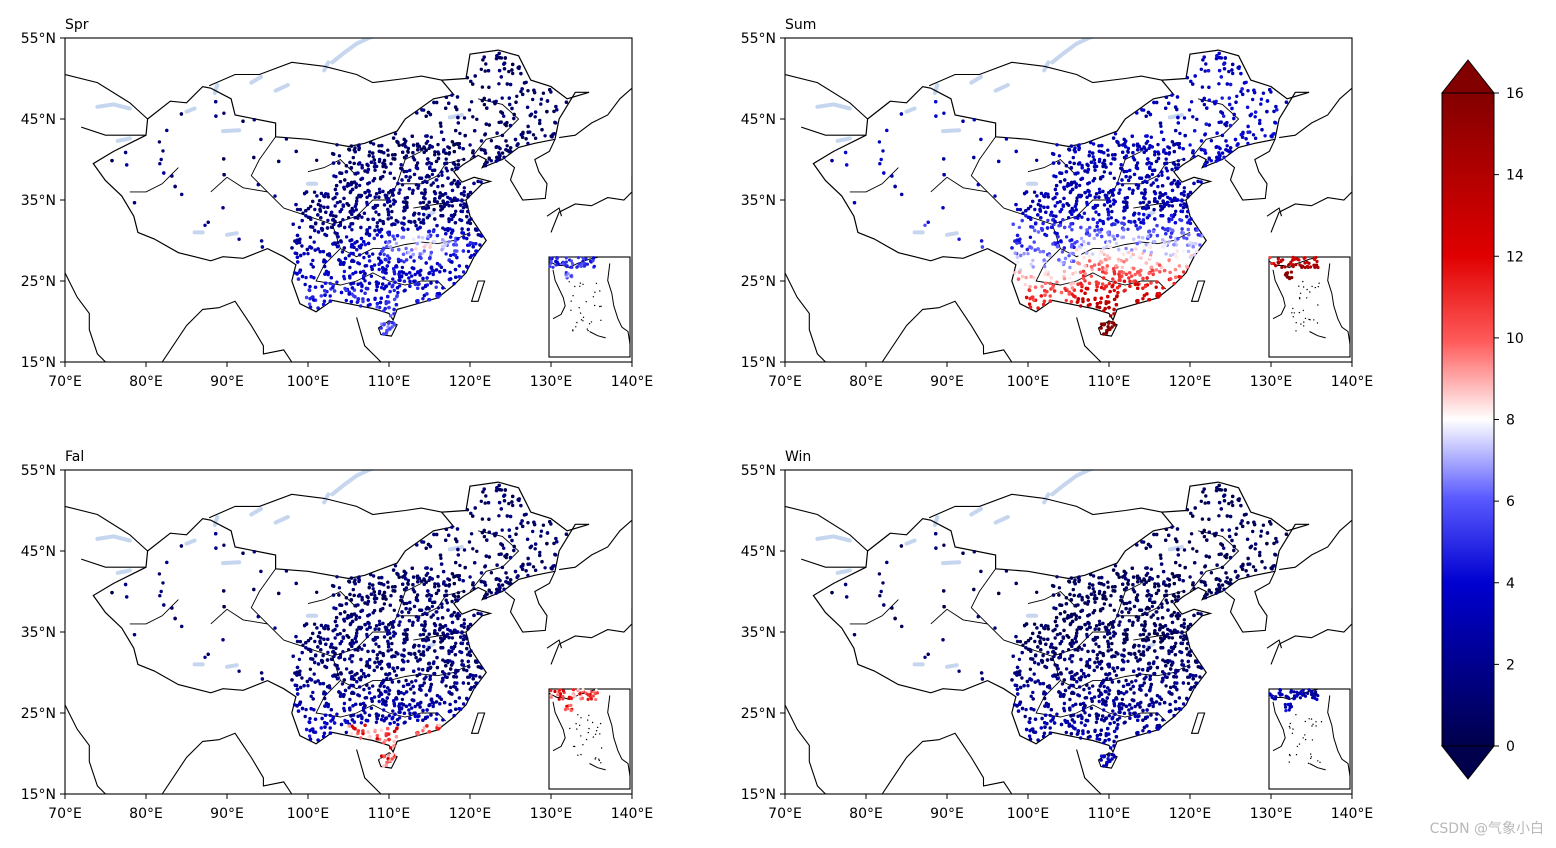 The image size is (1556, 848). What do you see at coordinates (65, 382) in the screenshot?
I see `x-tick-label: 70°E` at bounding box center [65, 382].